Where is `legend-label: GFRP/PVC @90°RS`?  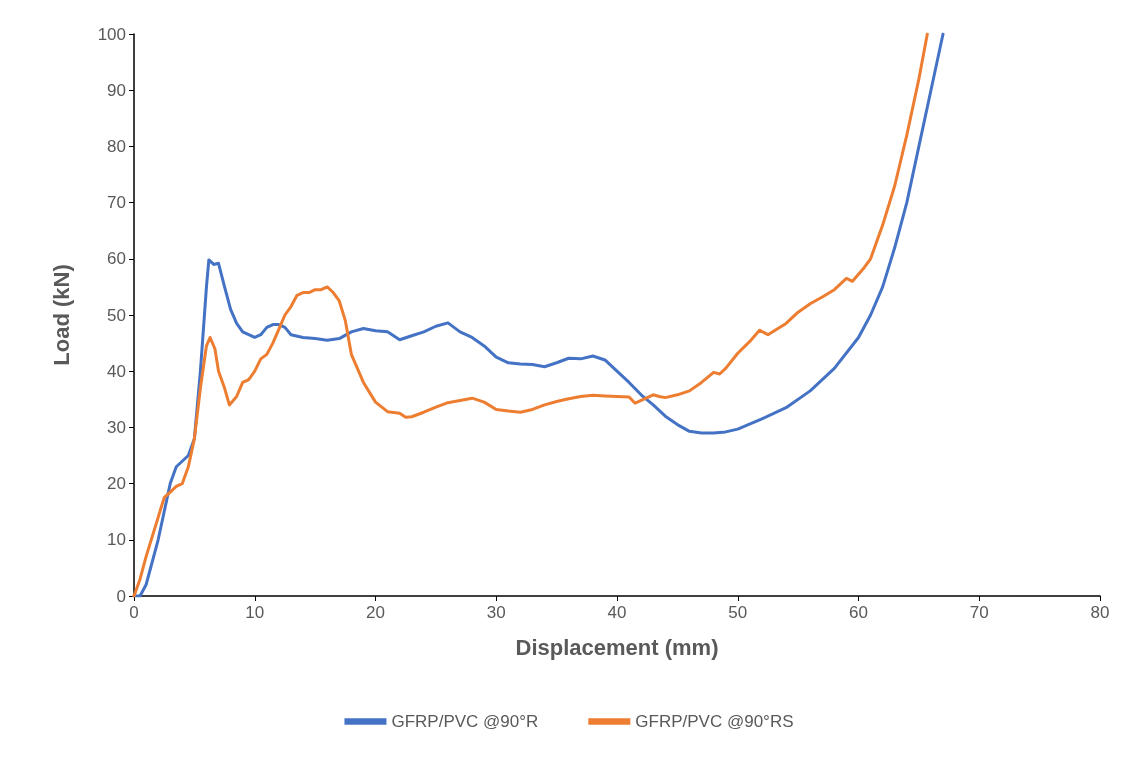 legend-label: GFRP/PVC @90°RS is located at coordinates (714, 721).